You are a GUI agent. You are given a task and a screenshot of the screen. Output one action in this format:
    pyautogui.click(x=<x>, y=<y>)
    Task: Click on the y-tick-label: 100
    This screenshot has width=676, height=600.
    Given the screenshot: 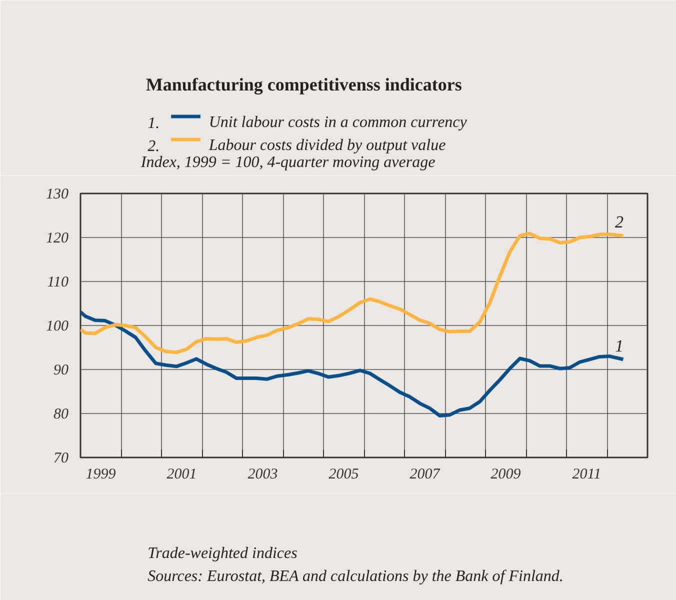 What is the action you would take?
    pyautogui.click(x=57, y=326)
    